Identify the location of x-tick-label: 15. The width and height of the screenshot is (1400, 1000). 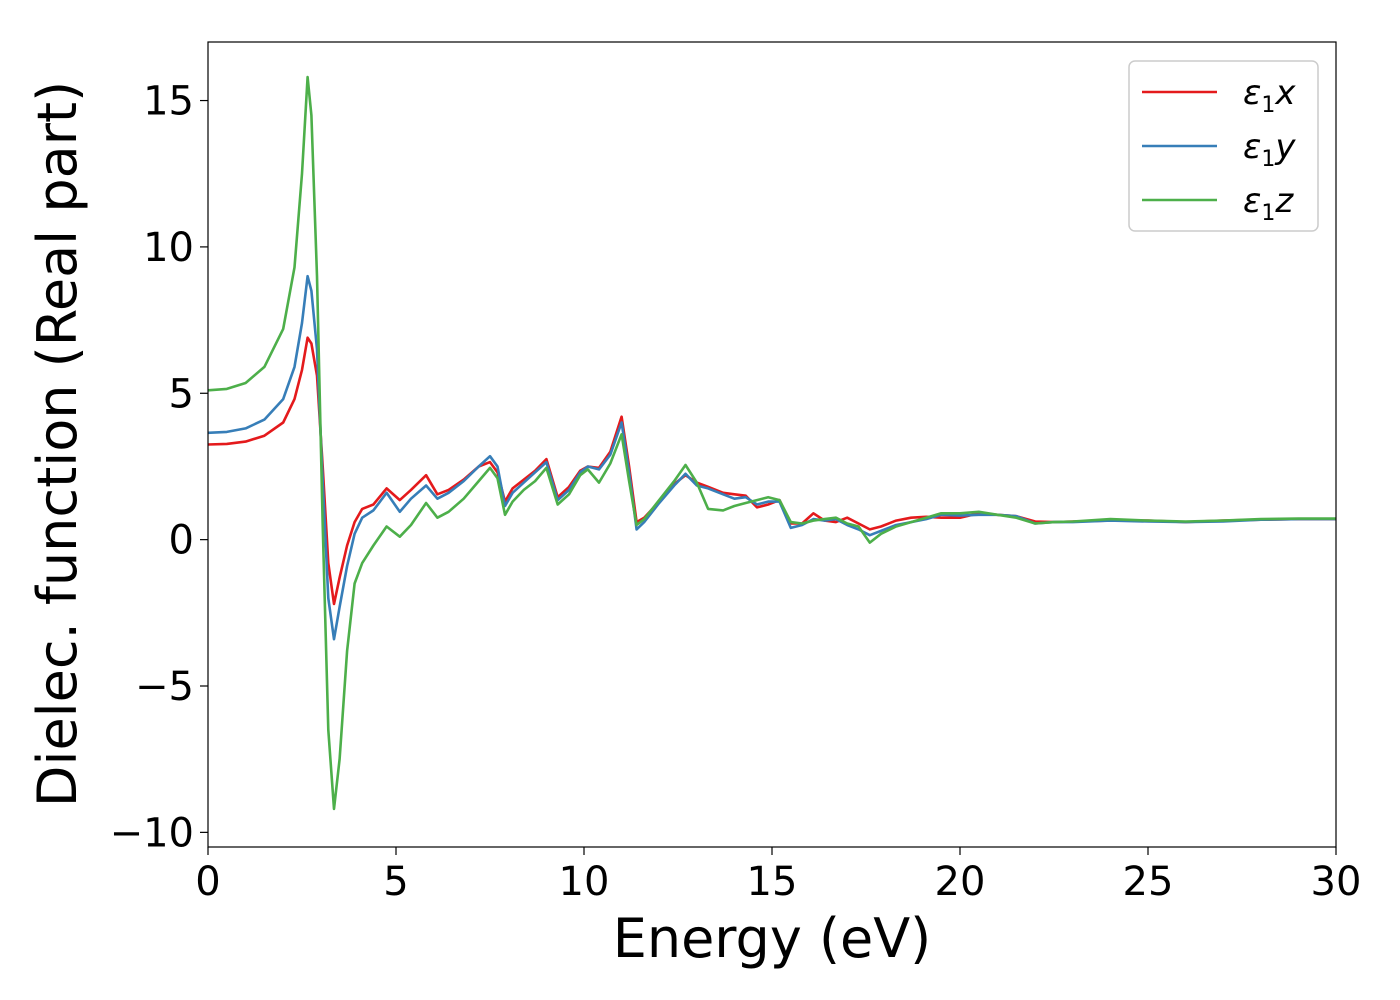
(772, 882).